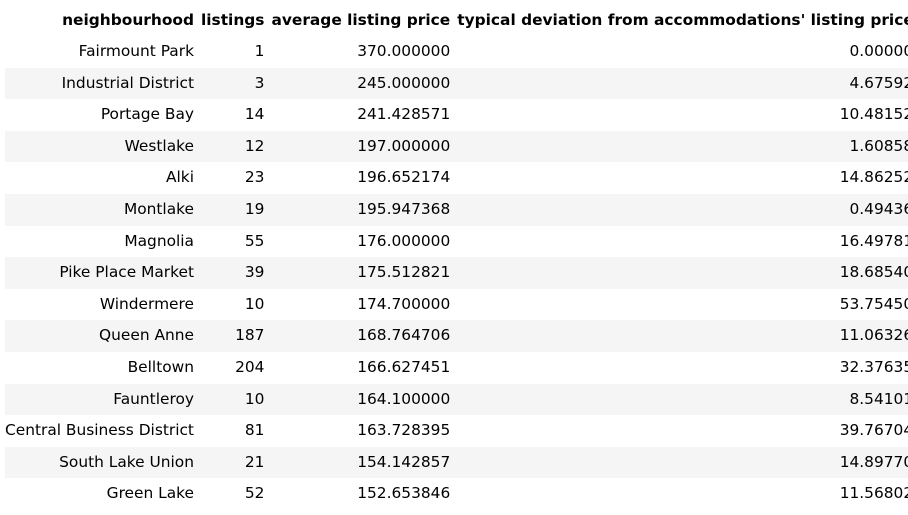 The height and width of the screenshot is (515, 908). I want to click on row-neighbourhood: Fauntleroy, so click(153, 398).